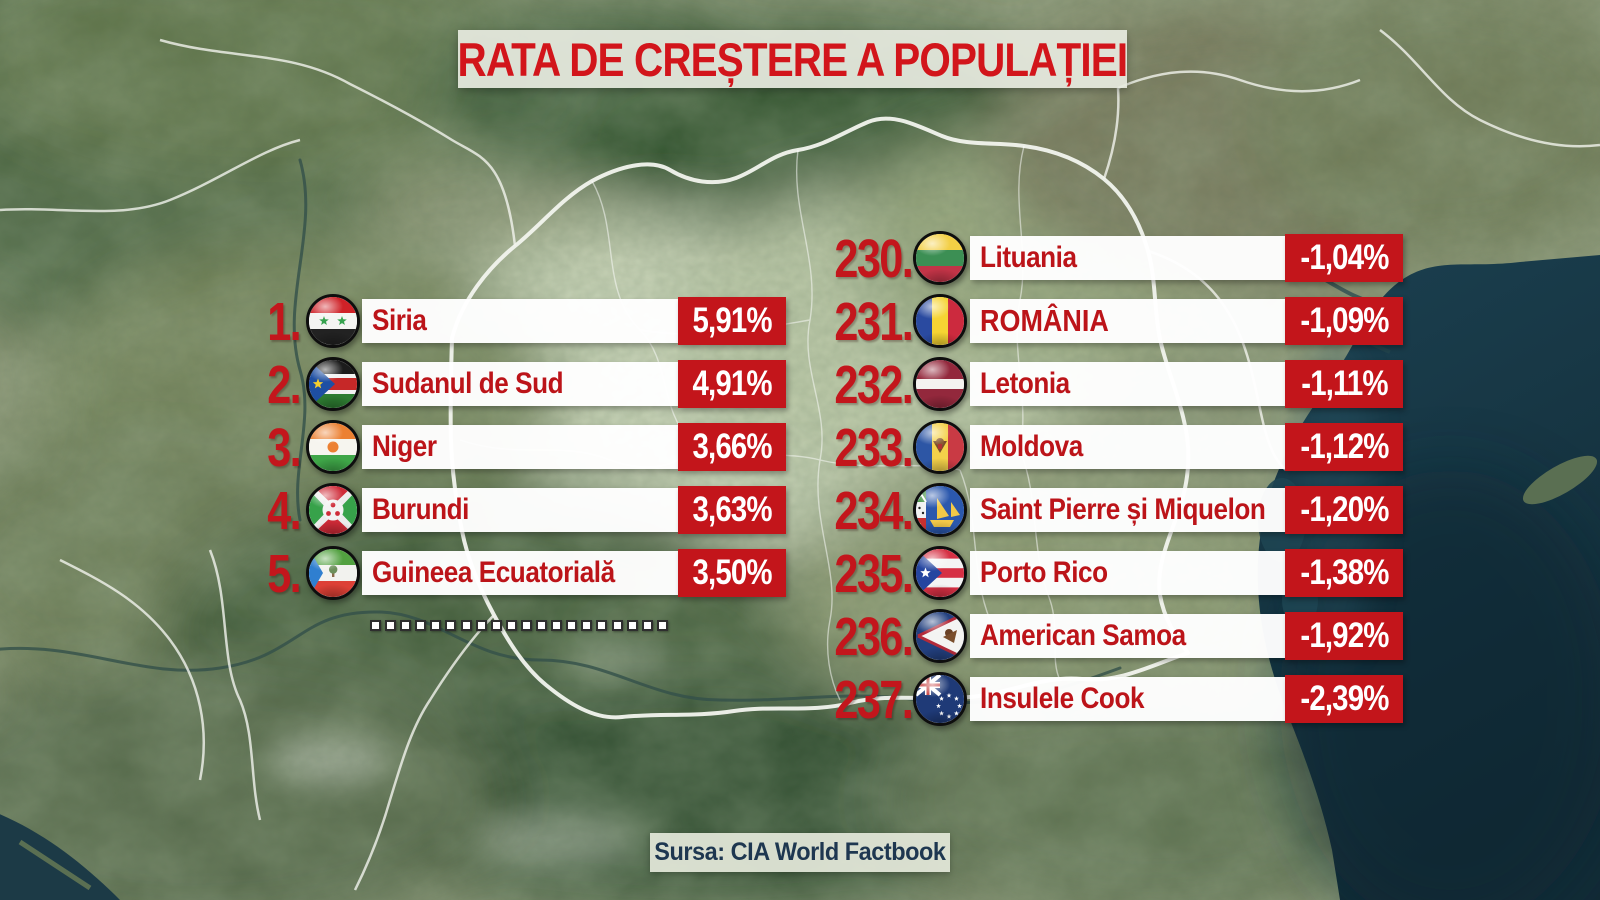 The image size is (1600, 900). I want to click on value-badge: -1,04%, so click(1344, 258).